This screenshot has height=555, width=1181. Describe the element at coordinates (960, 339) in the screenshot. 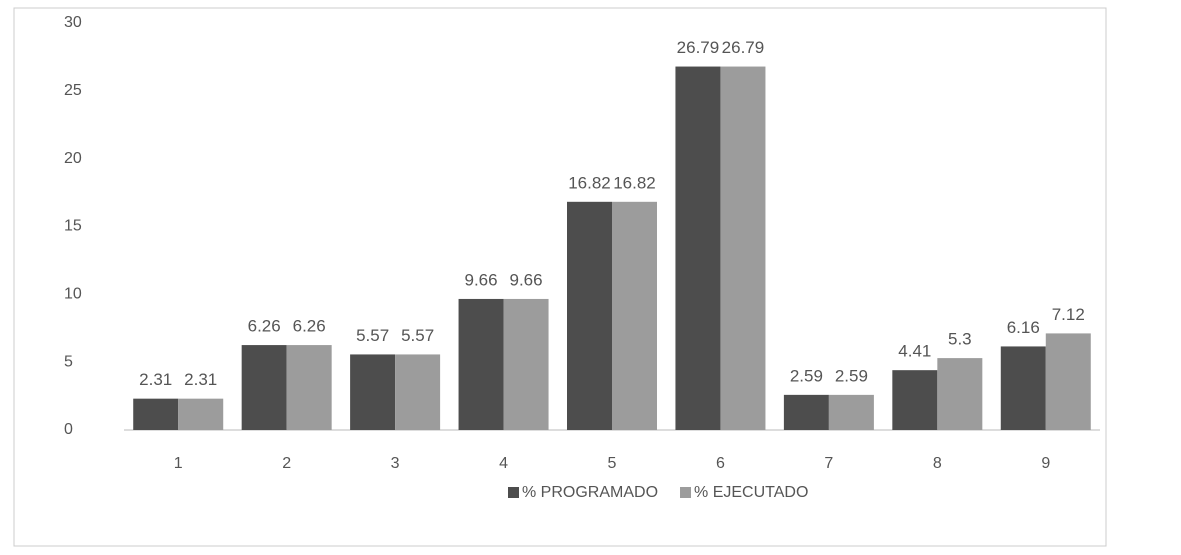

I see `data-label: 5.3` at that location.